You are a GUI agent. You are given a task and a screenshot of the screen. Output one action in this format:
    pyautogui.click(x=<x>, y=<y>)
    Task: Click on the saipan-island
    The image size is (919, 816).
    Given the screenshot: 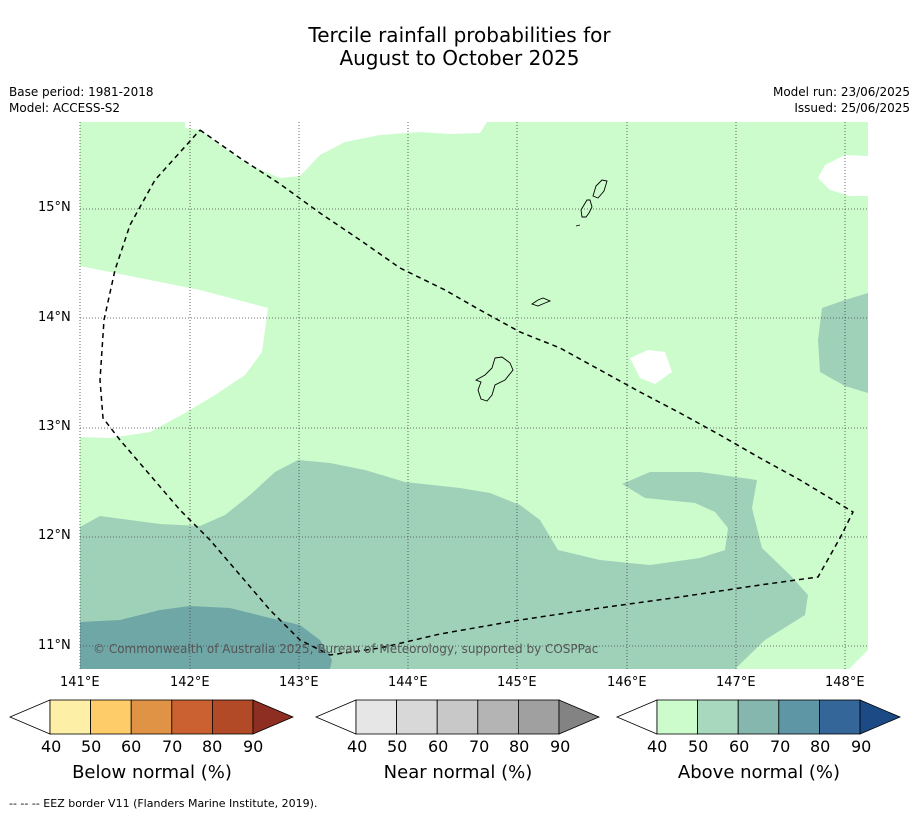 What is the action you would take?
    pyautogui.click(x=600, y=189)
    